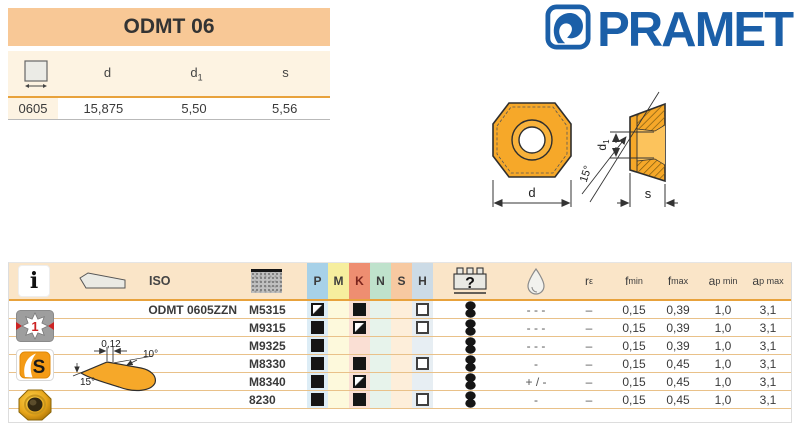  I want to click on insert-technical-drawing: d d1 15° s, so click(593, 153).